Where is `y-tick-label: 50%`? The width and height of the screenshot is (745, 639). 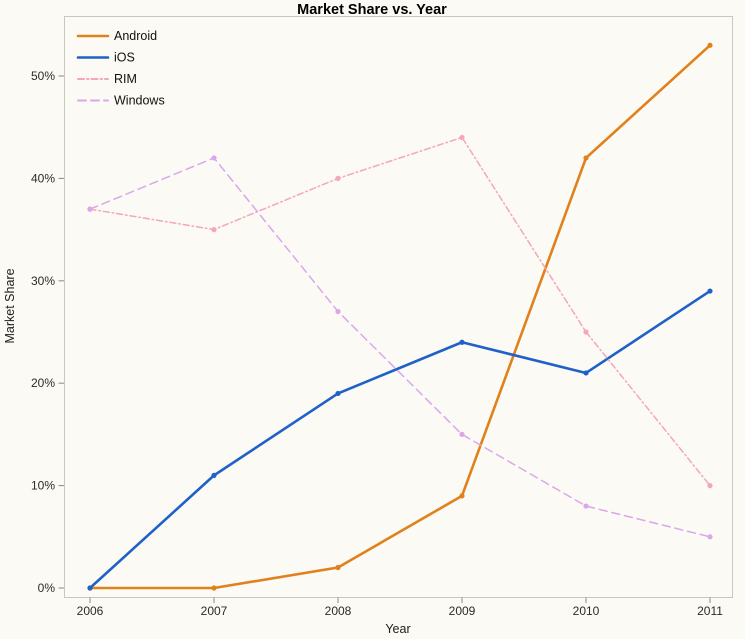
y-tick-label: 50% is located at coordinates (43, 76).